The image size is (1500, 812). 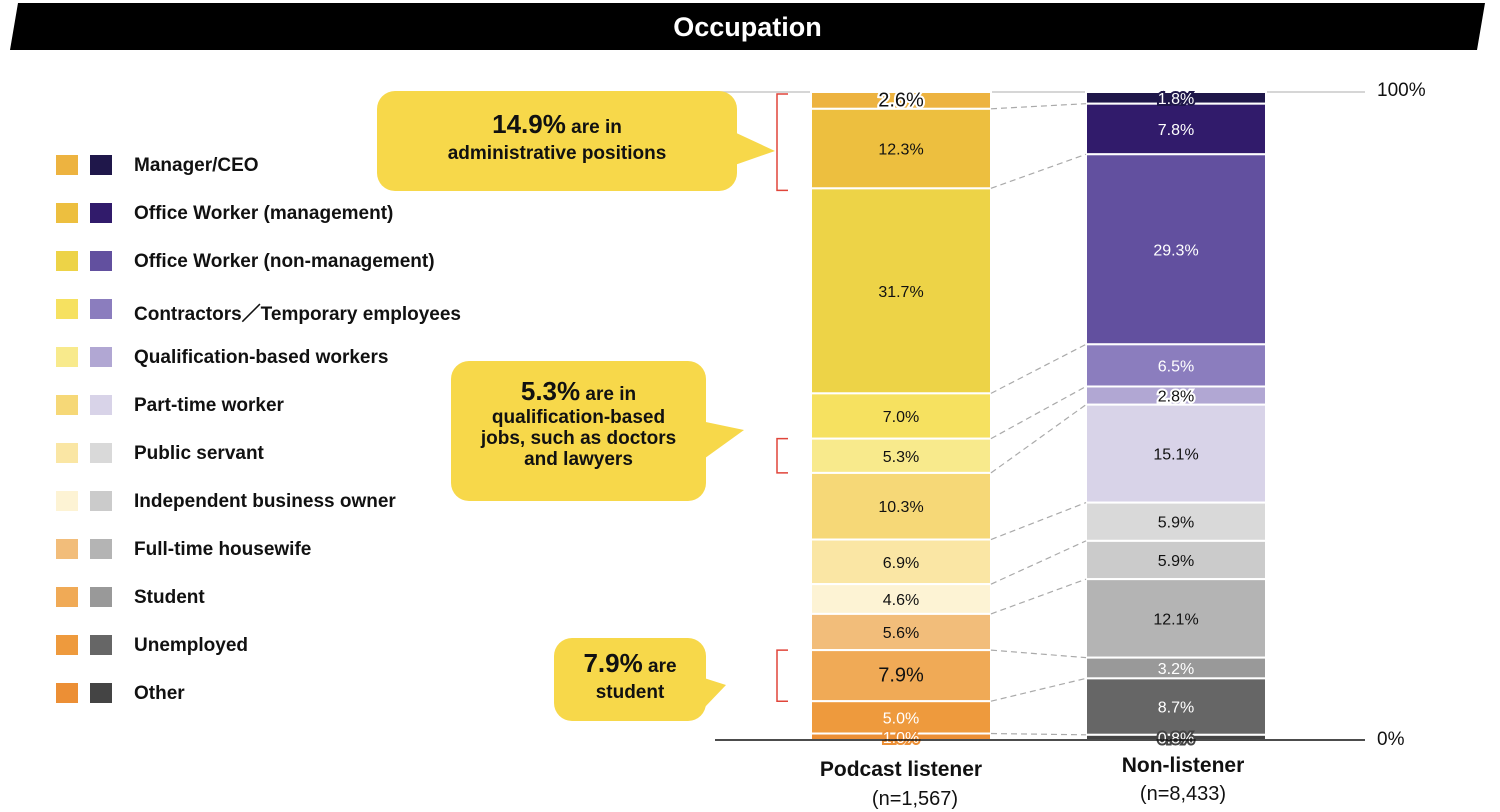 What do you see at coordinates (640, 679) in the screenshot?
I see `callout-student: 7.9% are student` at bounding box center [640, 679].